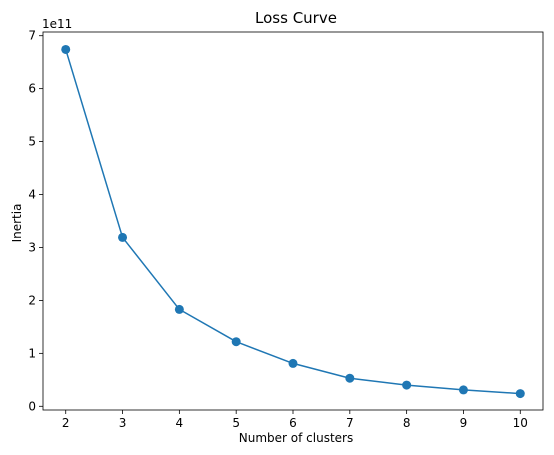 This screenshot has height=455, width=554. Describe the element at coordinates (32, 247) in the screenshot. I see `y-tick-label: 3` at that location.